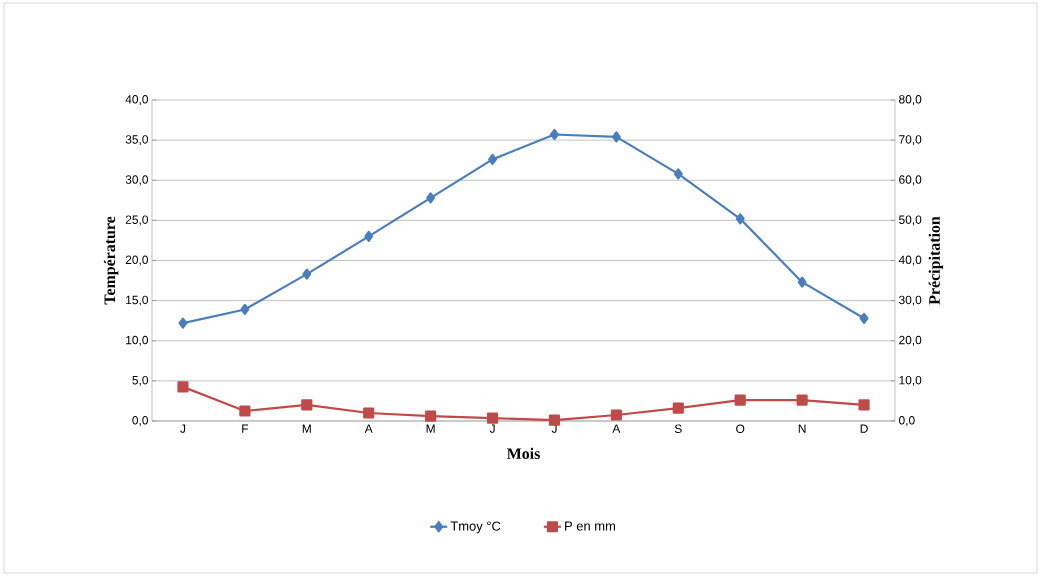 Image resolution: width=1041 pixels, height=577 pixels. What do you see at coordinates (137, 300) in the screenshot?
I see `y-tick-label: 15,0` at bounding box center [137, 300].